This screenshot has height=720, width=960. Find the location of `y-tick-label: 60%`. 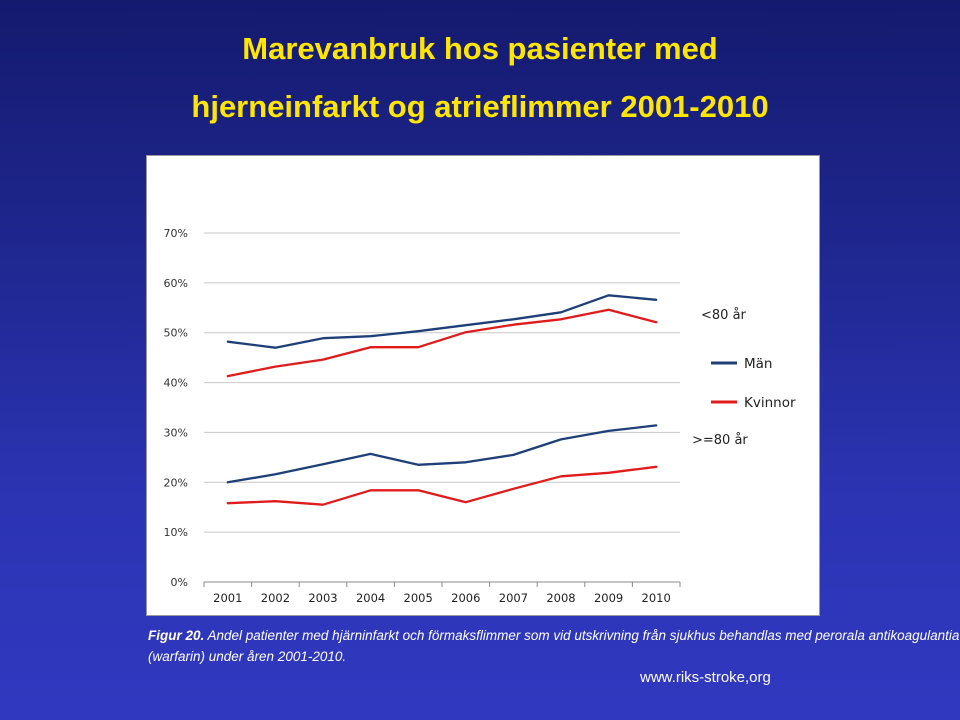

y-tick-label: 60% is located at coordinates (176, 283).